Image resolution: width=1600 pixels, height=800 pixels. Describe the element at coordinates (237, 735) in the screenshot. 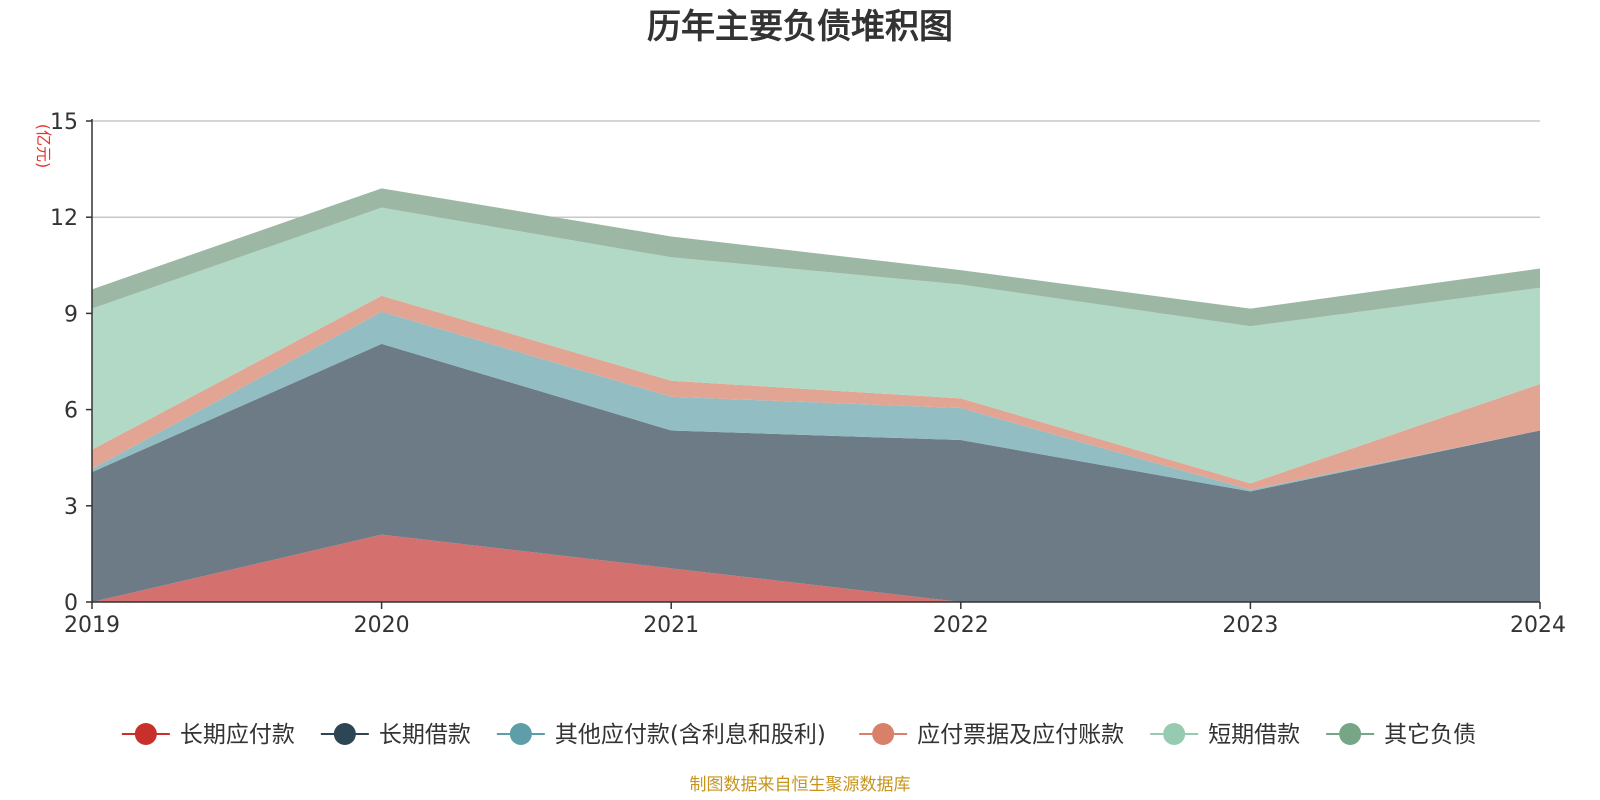

I see `legend-label: 长期应付款` at that location.